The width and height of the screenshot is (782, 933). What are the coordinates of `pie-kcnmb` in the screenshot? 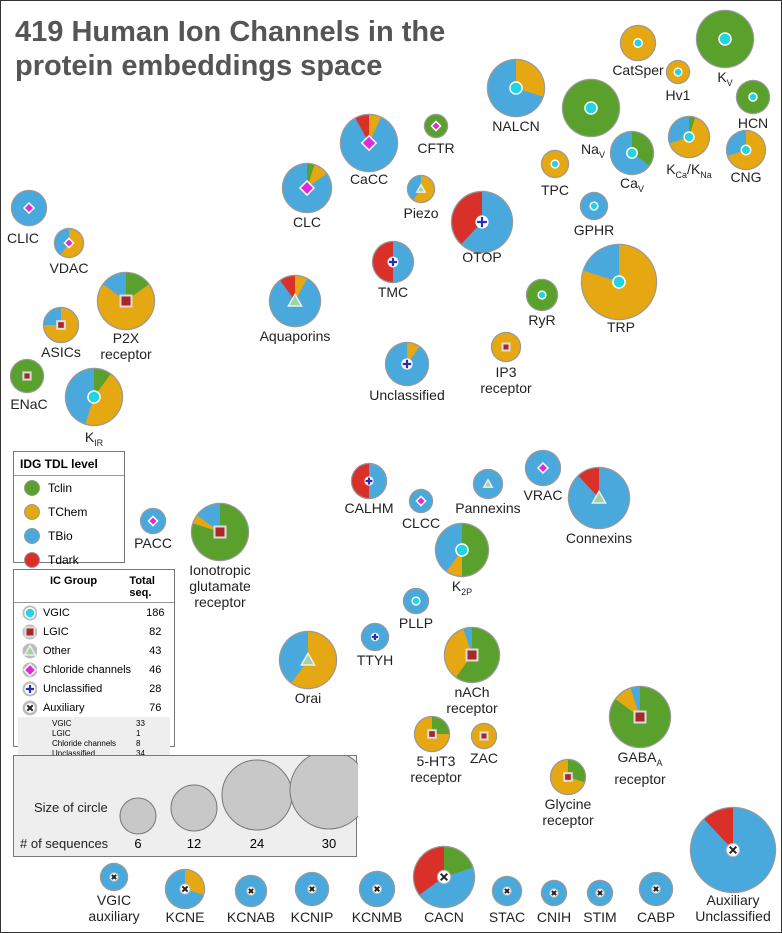 It's located at (377, 889).